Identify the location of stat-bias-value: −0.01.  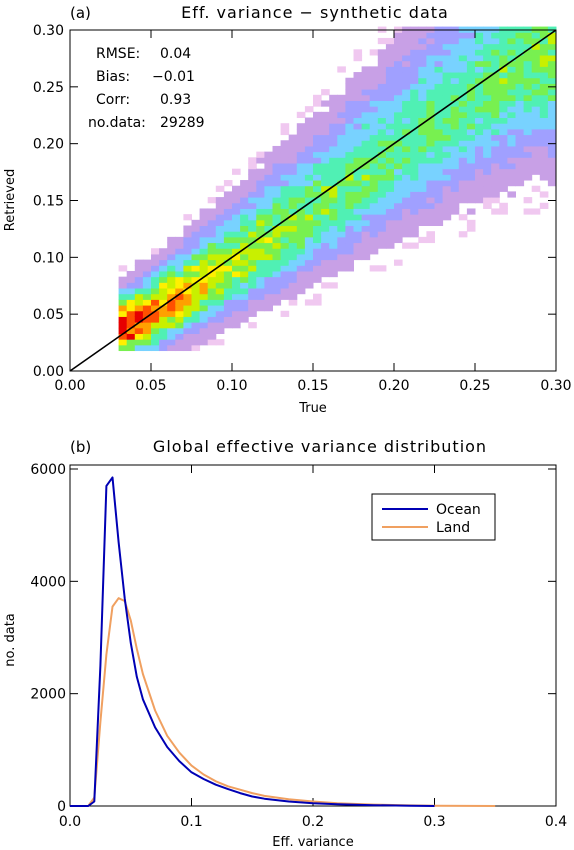
(173, 77).